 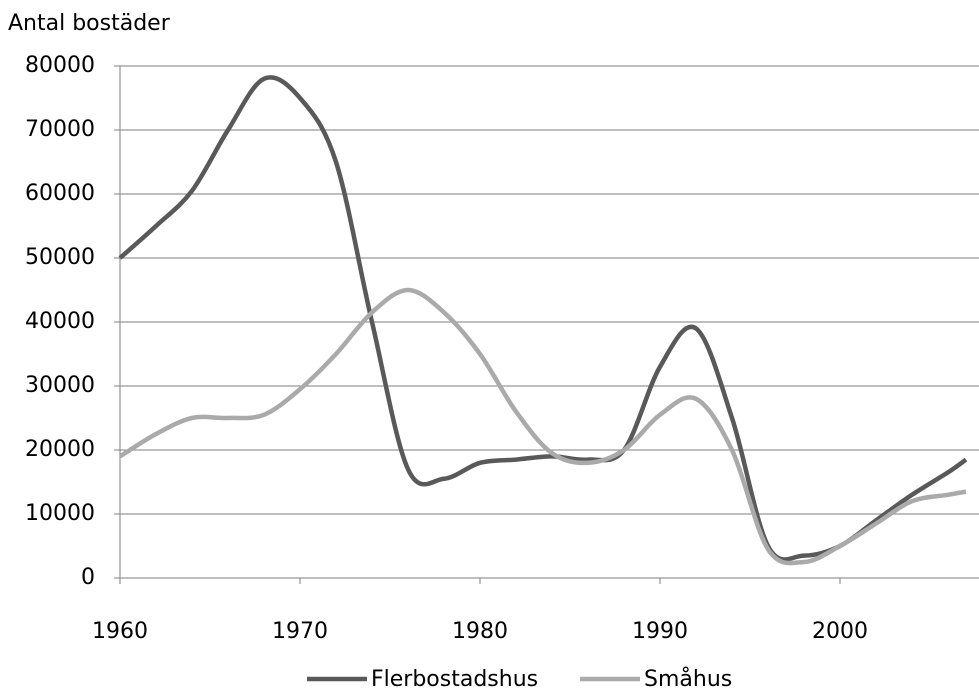 I want to click on y-tick-label: 80000, so click(x=60, y=65).